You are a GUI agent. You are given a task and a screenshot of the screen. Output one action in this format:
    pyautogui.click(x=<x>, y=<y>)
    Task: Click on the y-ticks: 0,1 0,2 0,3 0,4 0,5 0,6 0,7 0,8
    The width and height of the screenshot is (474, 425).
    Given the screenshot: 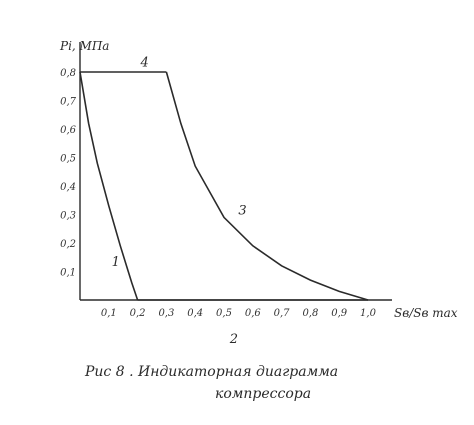 What is the action you would take?
    pyautogui.click(x=68, y=173)
    